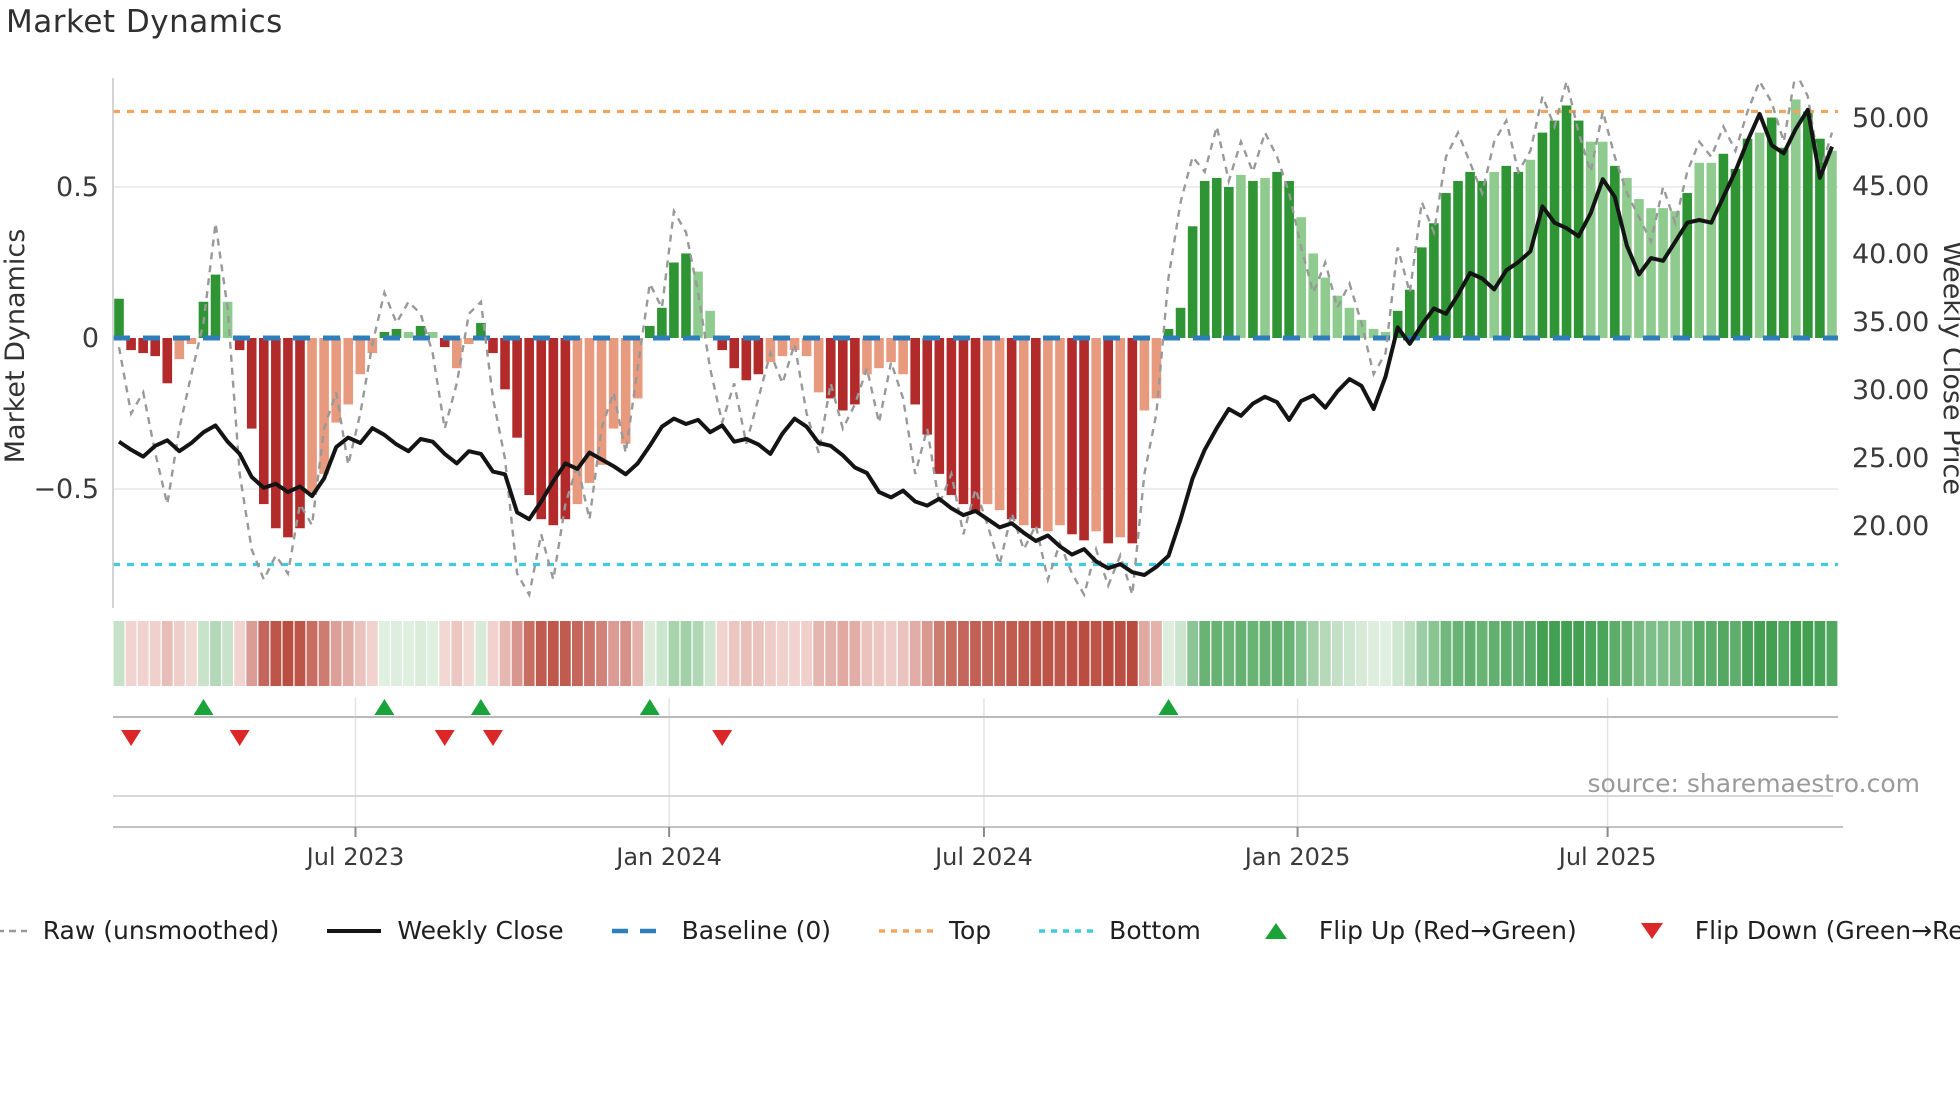  I want to click on legend-item: Raw (unsmoothed), so click(139, 930).